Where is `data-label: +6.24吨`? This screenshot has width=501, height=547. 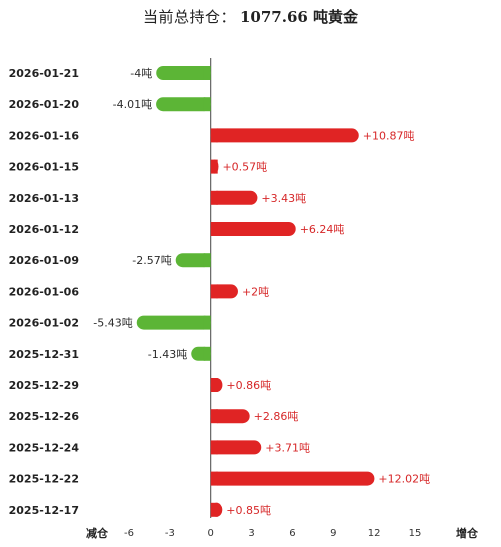 data-label: +6.24吨 is located at coordinates (322, 229).